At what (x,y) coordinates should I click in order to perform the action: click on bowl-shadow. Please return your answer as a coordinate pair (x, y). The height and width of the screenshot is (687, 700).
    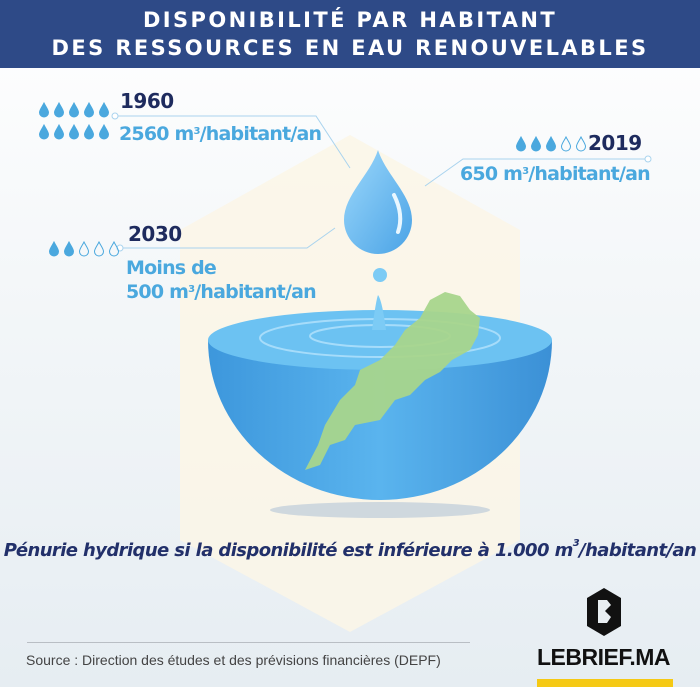
    Looking at the image, I should click on (380, 510).